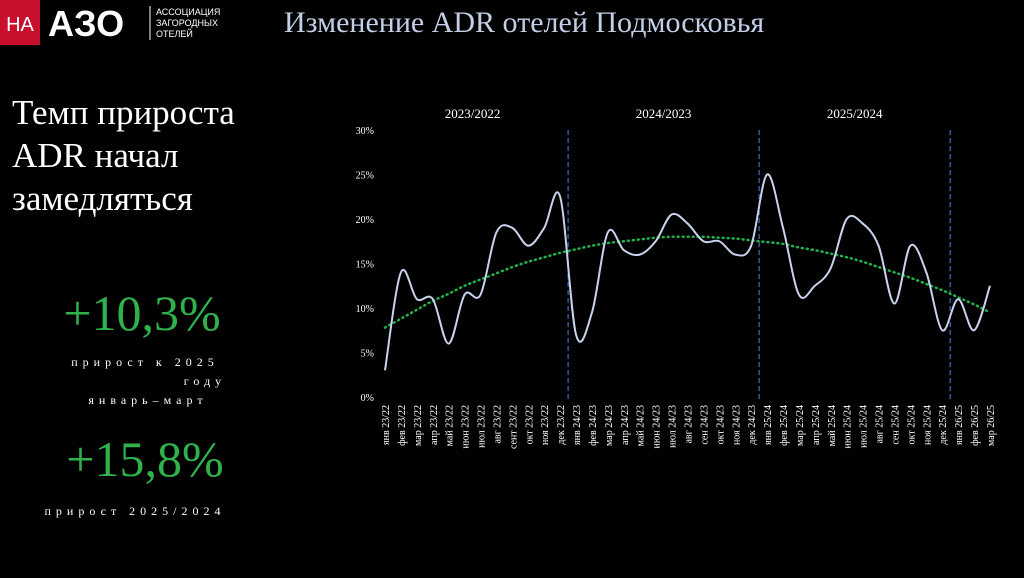  What do you see at coordinates (367, 354) in the screenshot?
I see `y-tick-label: 5%` at bounding box center [367, 354].